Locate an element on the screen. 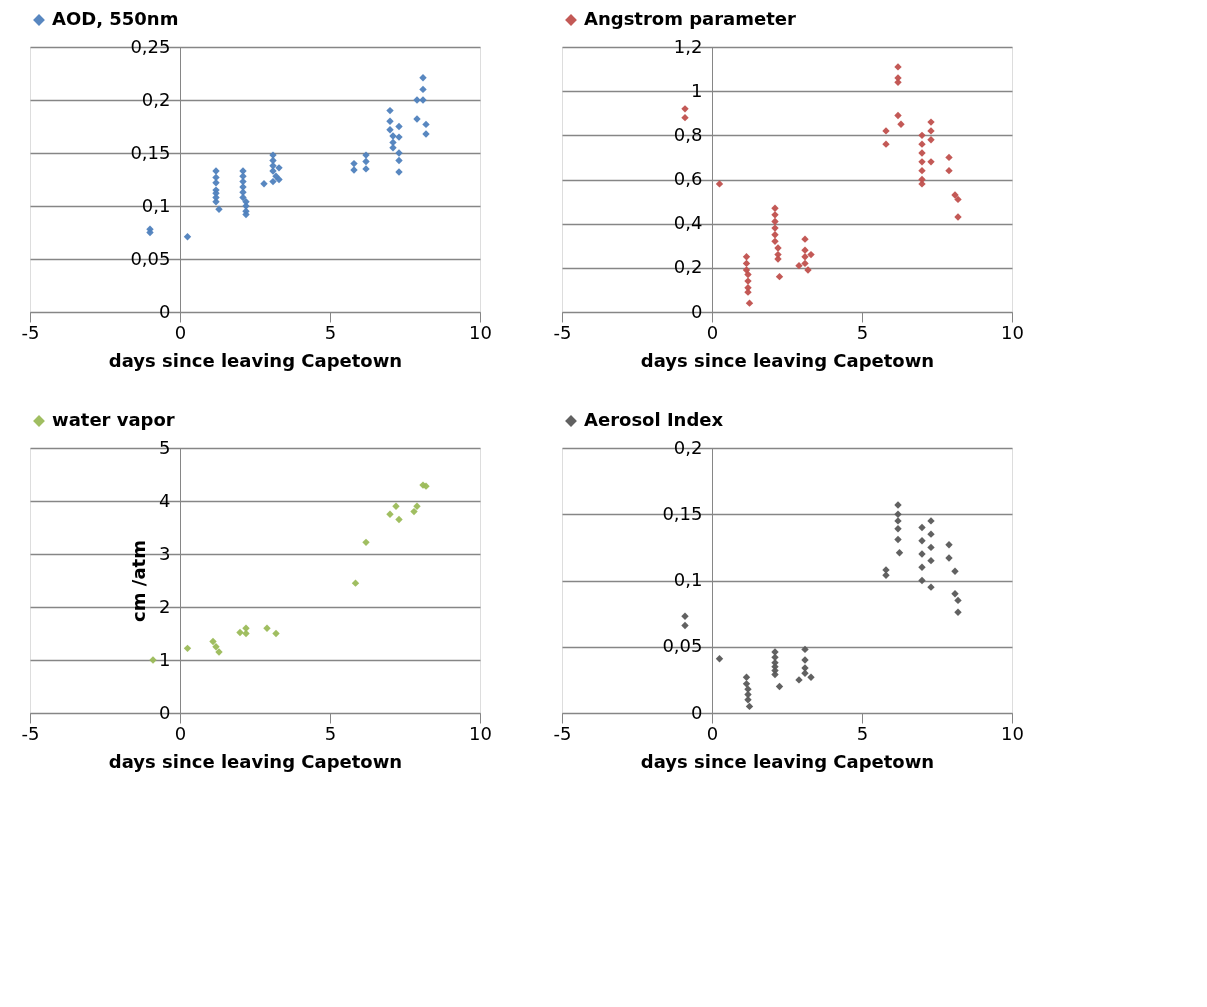  y-tick-label: 1,2 is located at coordinates (688, 46).